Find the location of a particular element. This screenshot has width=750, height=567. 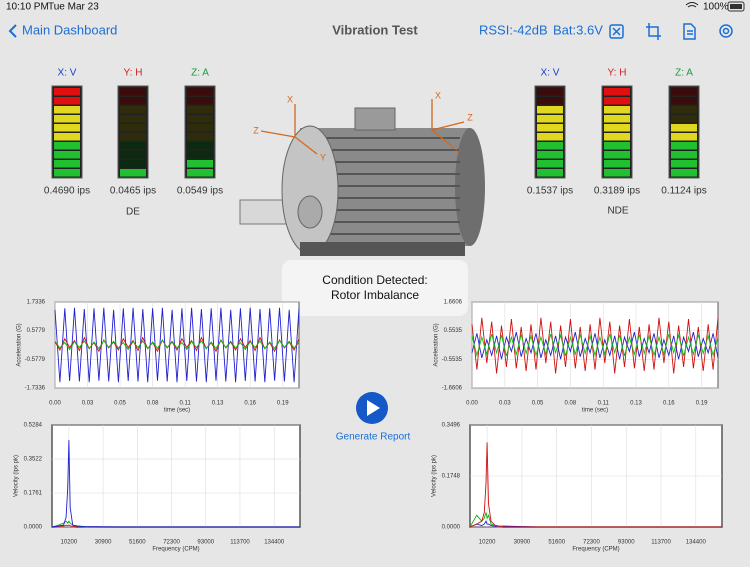

y-axis-label: Velocity (ips pk) is located at coordinates (435, 476).